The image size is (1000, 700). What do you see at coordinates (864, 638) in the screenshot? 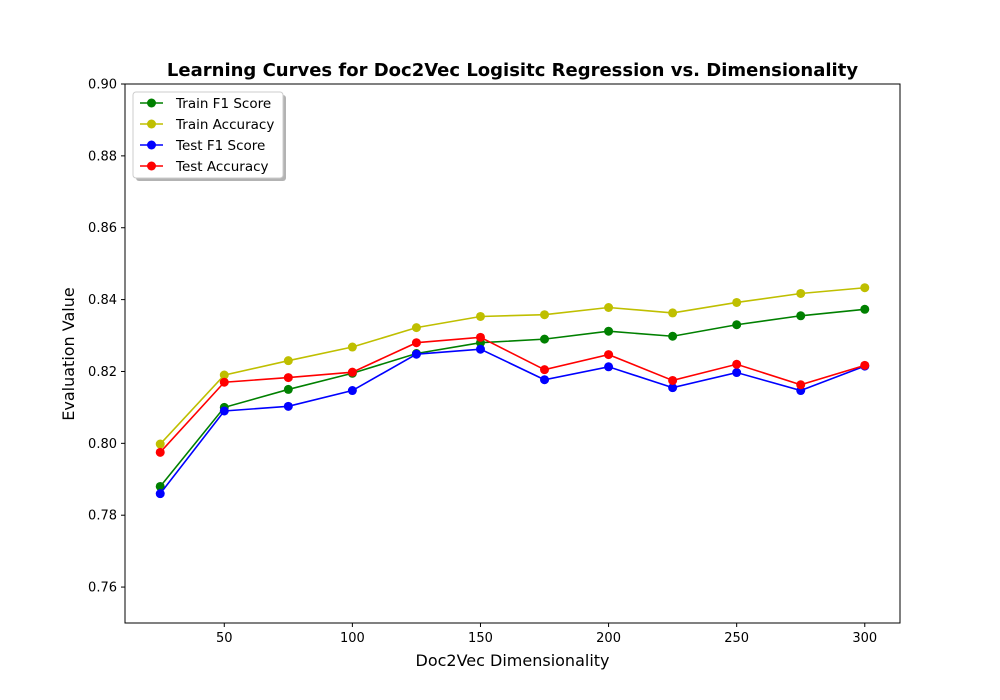
I see `x-tick-label: 300` at bounding box center [864, 638].